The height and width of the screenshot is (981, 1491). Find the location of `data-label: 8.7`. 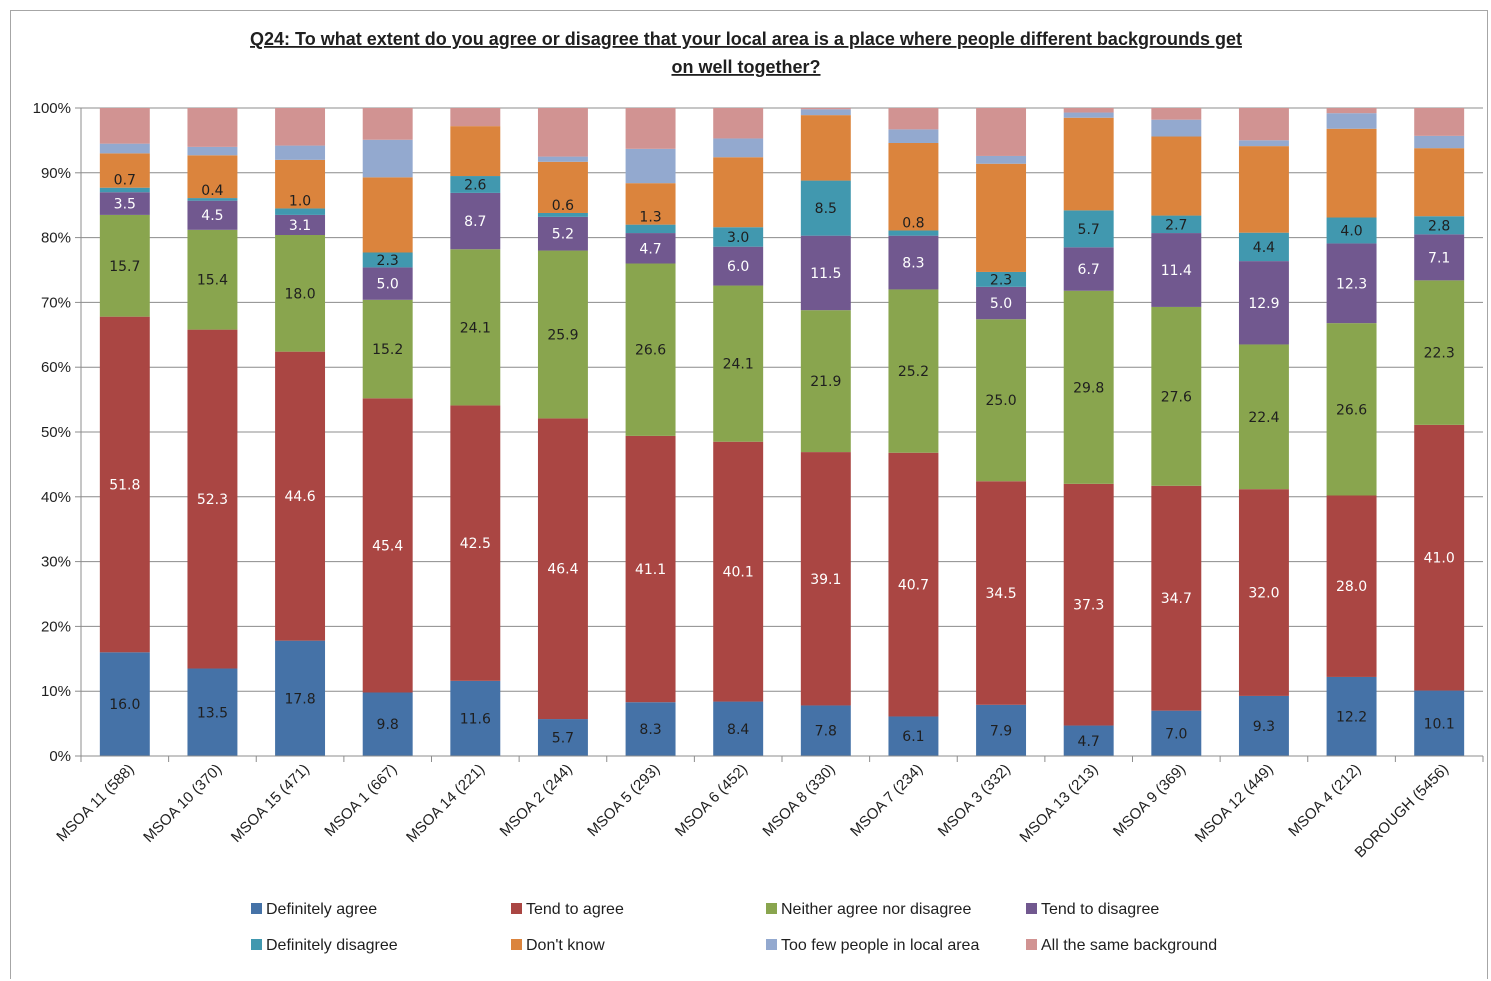

data-label: 8.7 is located at coordinates (475, 222).